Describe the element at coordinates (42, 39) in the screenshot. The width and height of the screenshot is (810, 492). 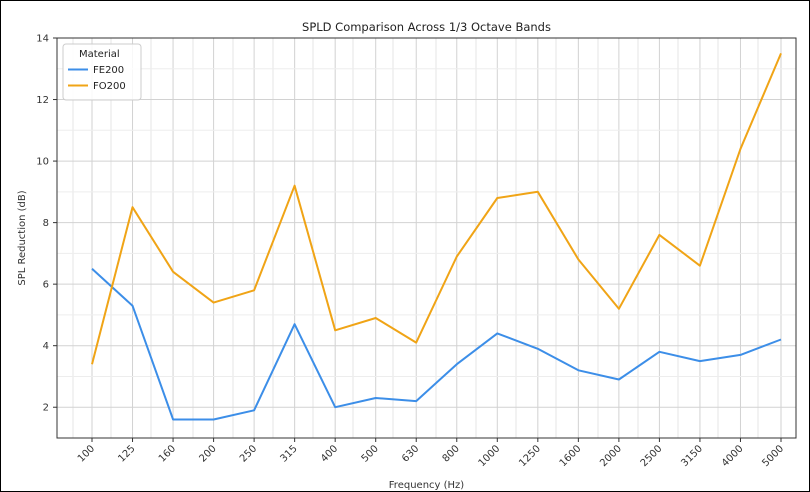
I see `y-tick-label: 14` at that location.